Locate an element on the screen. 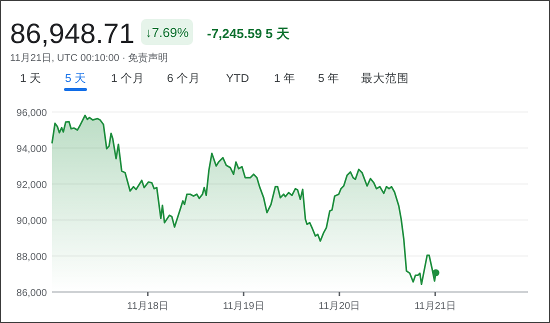 This screenshot has height=323, width=550. x-tick-label: 11月20日 is located at coordinates (339, 306).